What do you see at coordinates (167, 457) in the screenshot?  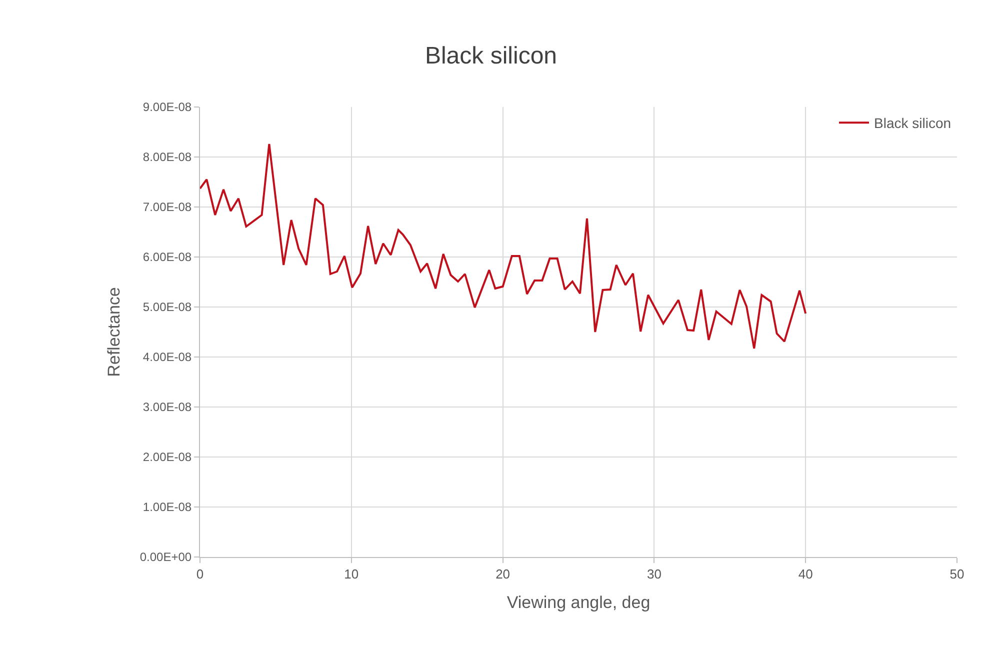 I see `y-tick-label: 2.00E-08` at bounding box center [167, 457].